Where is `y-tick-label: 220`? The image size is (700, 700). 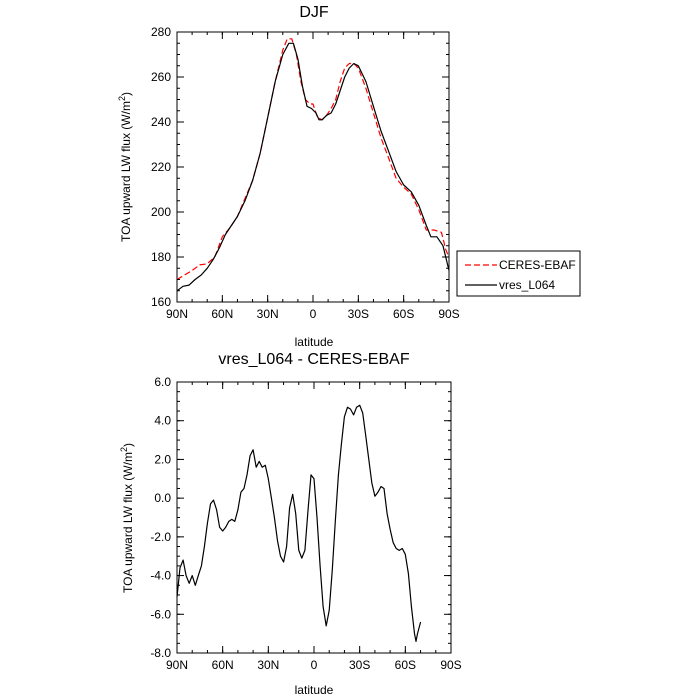
y-tick-label: 220 is located at coordinates (161, 167).